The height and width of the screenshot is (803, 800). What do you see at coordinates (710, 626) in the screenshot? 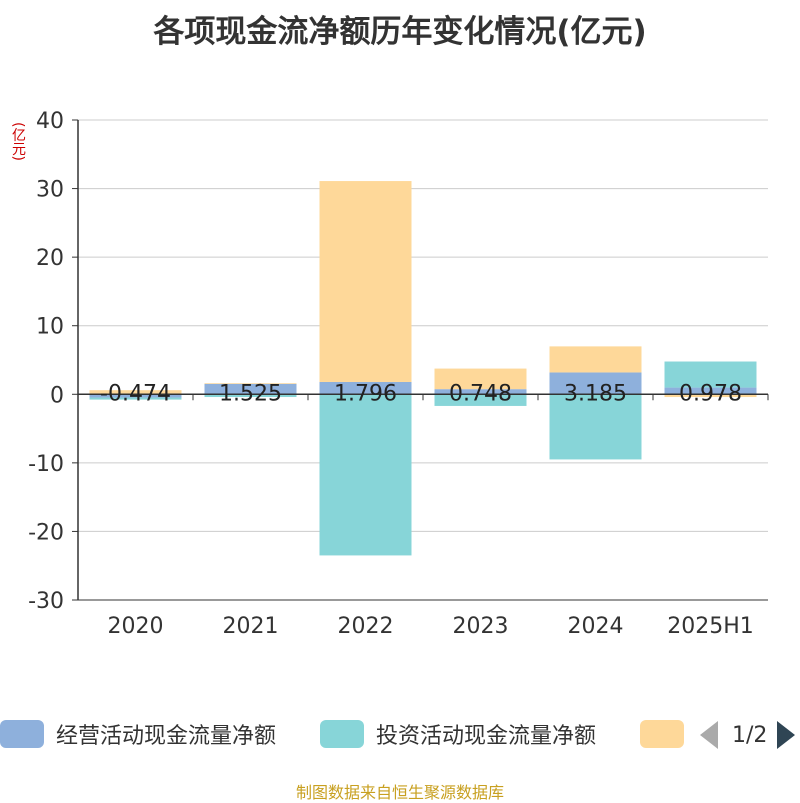
I see `x-tick-label: 2025H1` at bounding box center [710, 626].